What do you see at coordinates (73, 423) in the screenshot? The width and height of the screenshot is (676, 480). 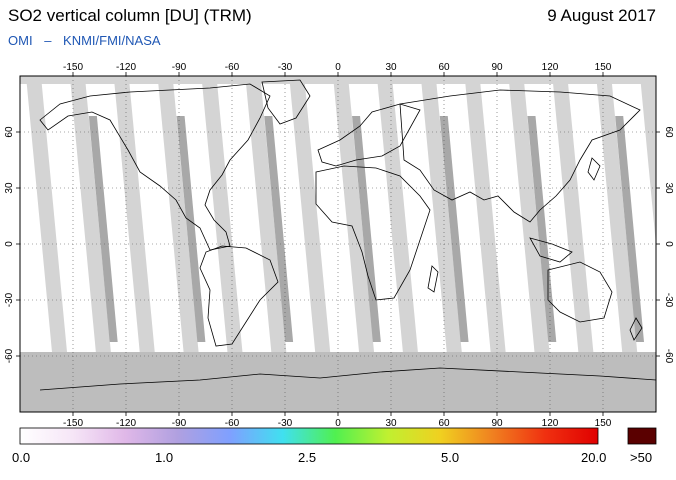 I see `lon-label-bottom: -150` at bounding box center [73, 423].